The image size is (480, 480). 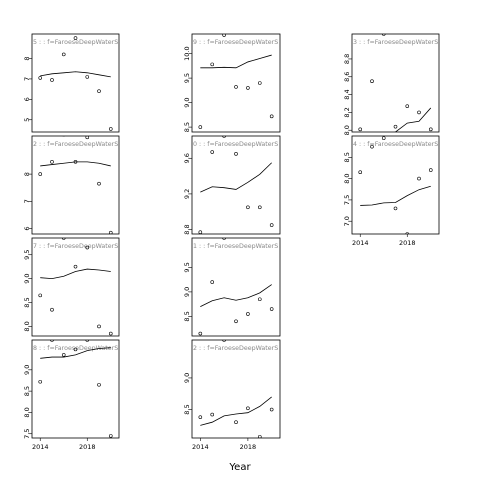 What do you see at coordinates (187, 158) in the screenshot?
I see `y-tick-label: 9.6` at bounding box center [187, 158].